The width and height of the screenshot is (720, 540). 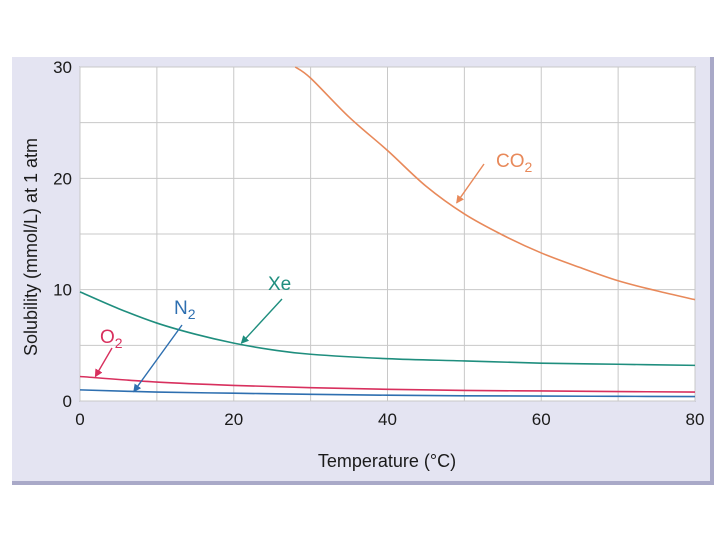 I want to click on x-tick-label: 60, so click(x=541, y=419).